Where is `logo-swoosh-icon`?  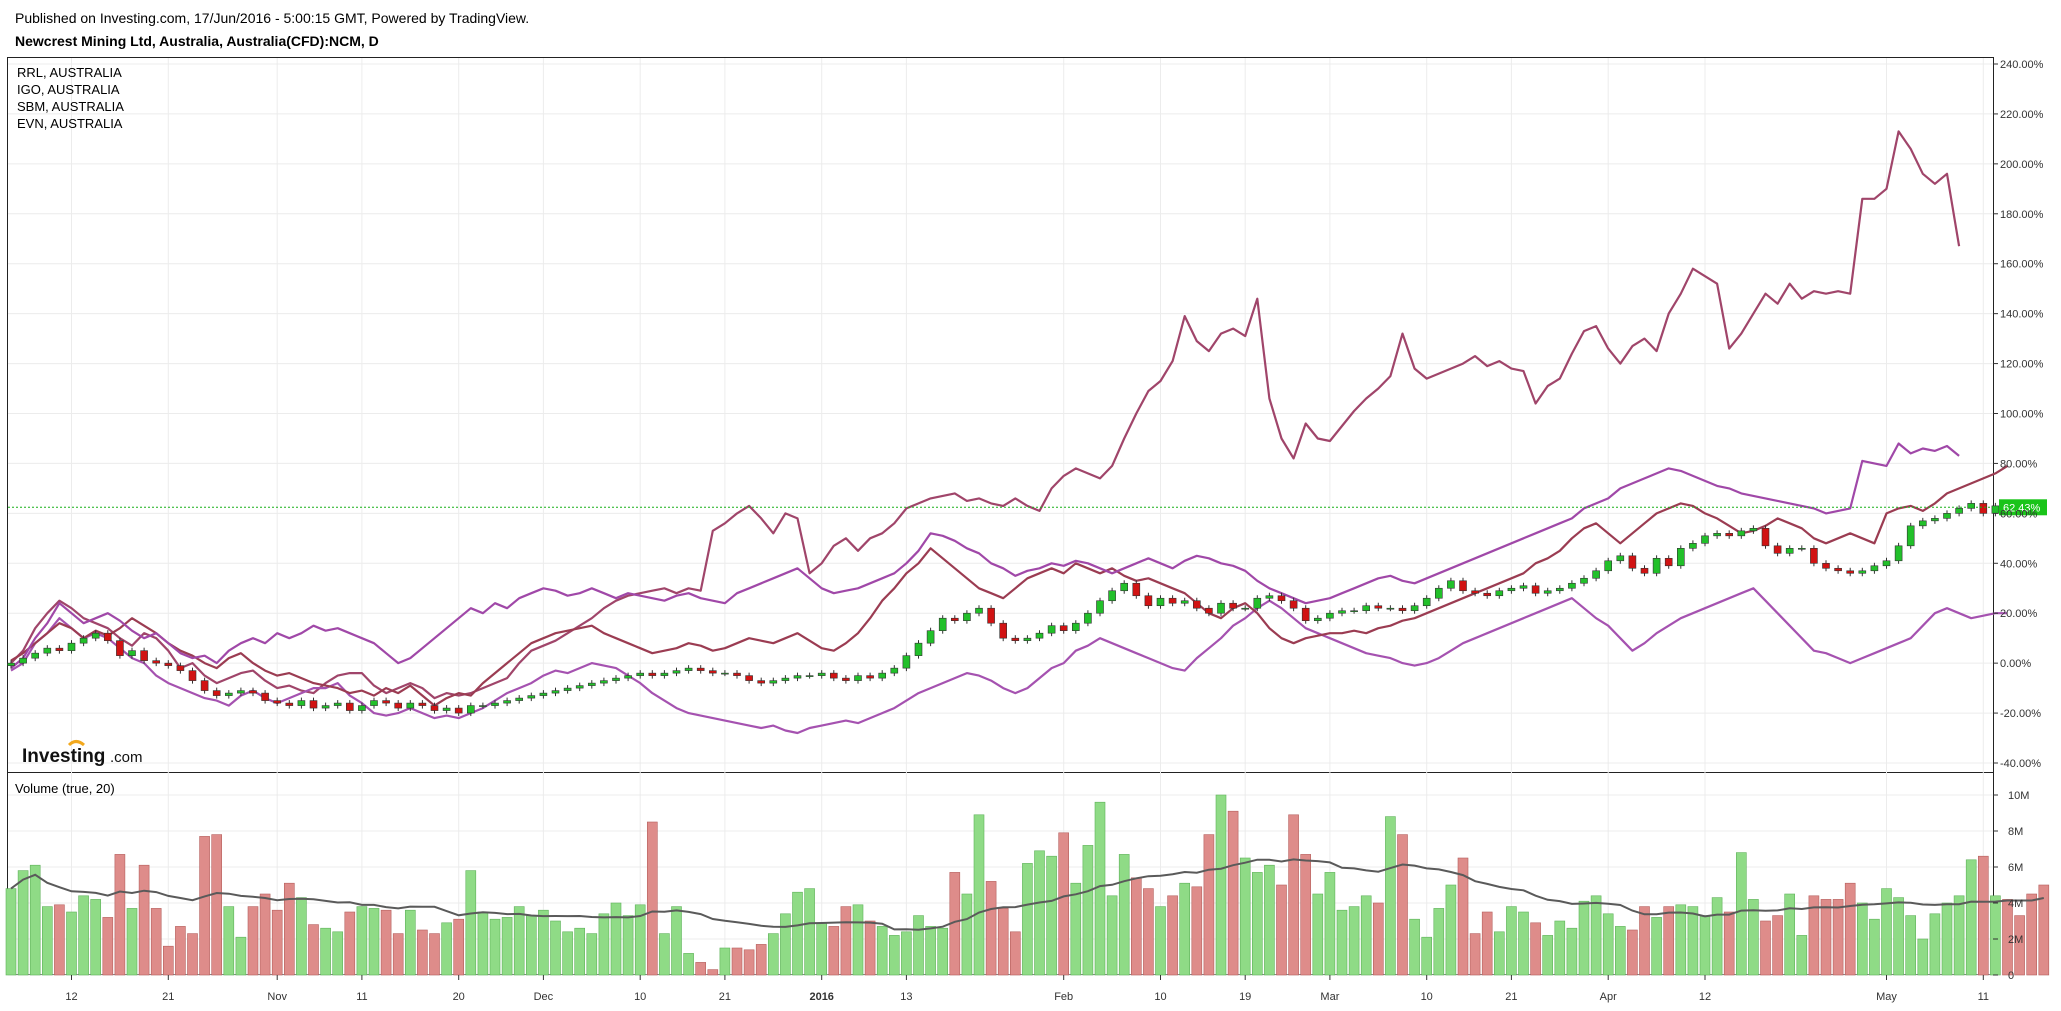 logo-swoosh-icon is located at coordinates (76, 743).